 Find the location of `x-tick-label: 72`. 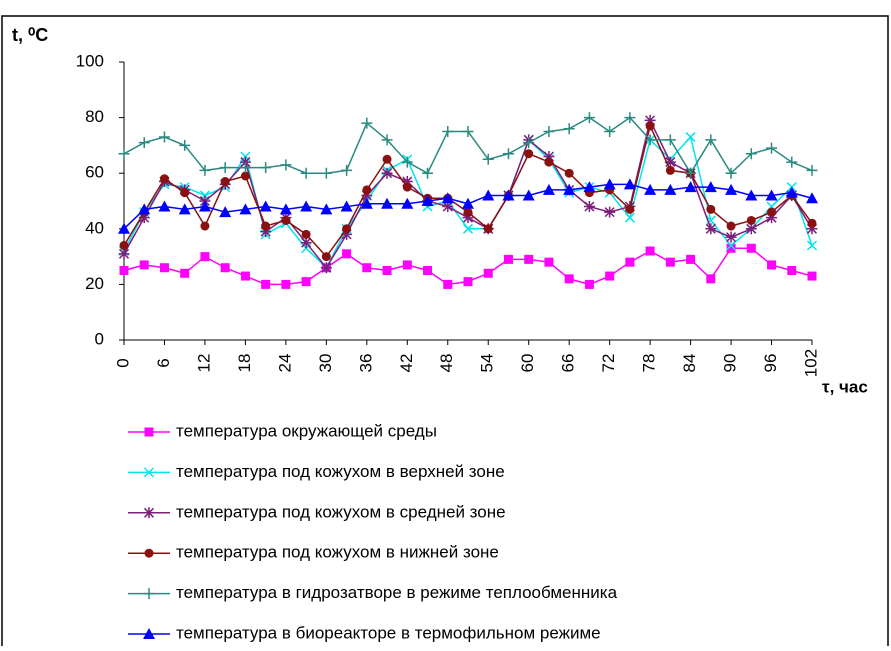

x-tick-label: 72 is located at coordinates (608, 363).